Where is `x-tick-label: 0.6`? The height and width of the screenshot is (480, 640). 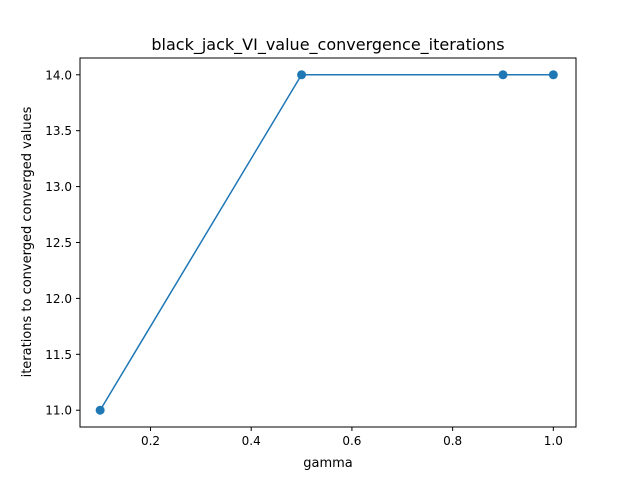 x-tick-label: 0.6 is located at coordinates (351, 441).